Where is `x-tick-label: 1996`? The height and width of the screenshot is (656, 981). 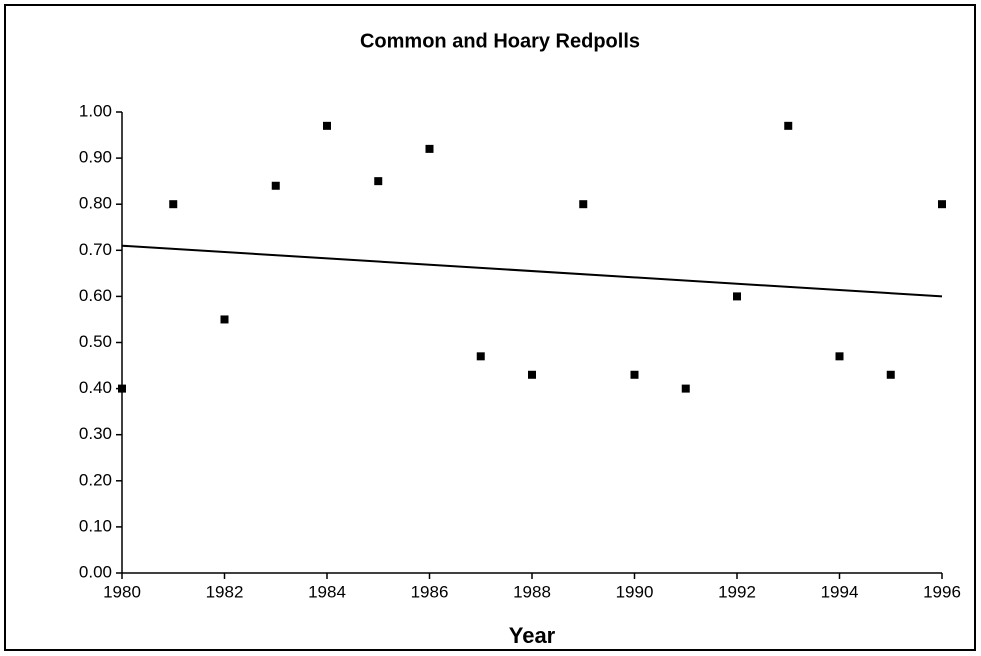
x-tick-label: 1996 is located at coordinates (942, 591).